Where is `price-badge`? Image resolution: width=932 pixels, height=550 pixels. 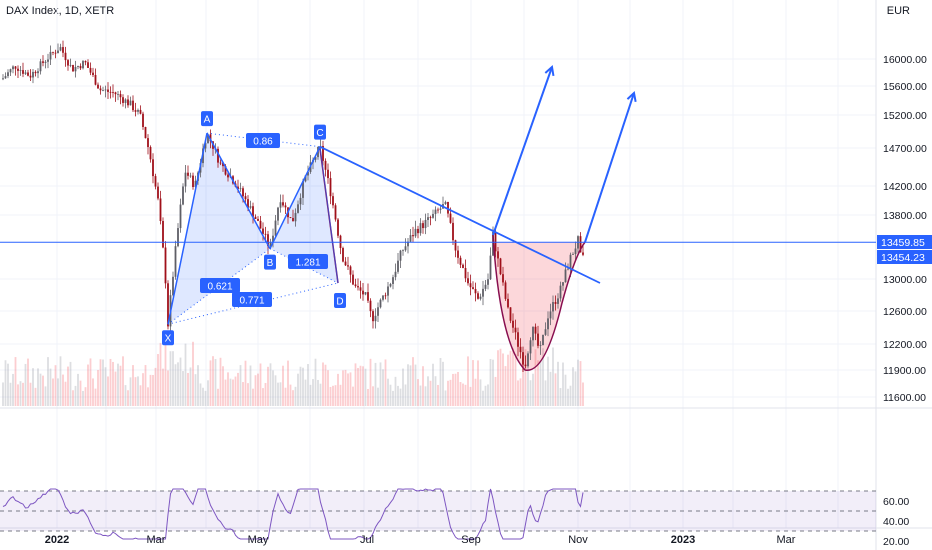 price-badge is located at coordinates (904, 257).